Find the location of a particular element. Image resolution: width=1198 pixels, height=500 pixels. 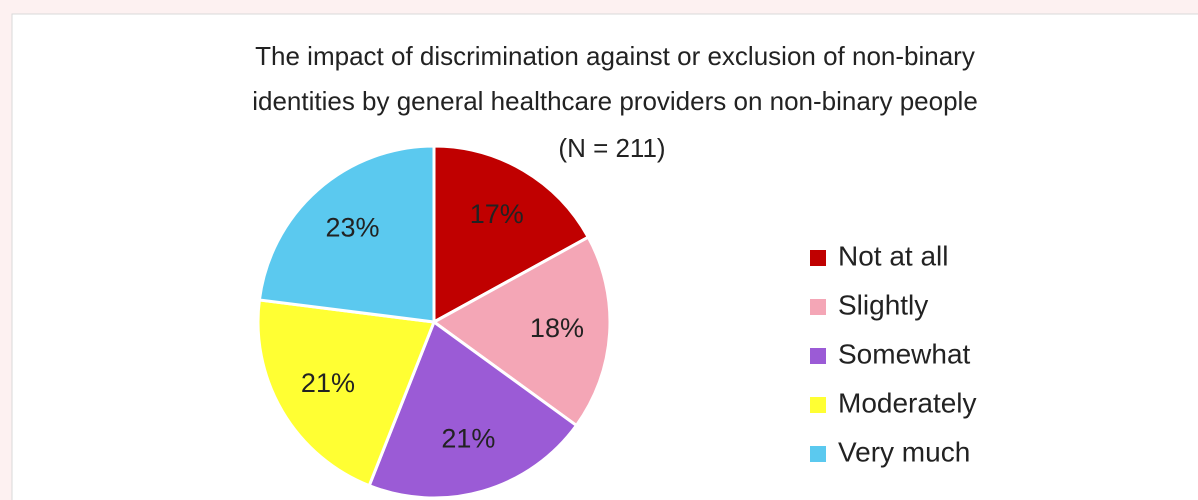

legend-label: Moderately is located at coordinates (907, 402).